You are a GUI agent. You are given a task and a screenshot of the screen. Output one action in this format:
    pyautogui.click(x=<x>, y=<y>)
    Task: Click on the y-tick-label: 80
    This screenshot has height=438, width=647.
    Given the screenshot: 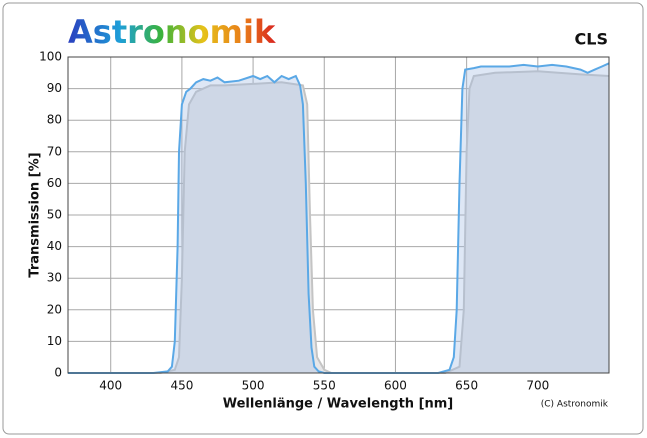 What is the action you would take?
    pyautogui.click(x=54, y=120)
    